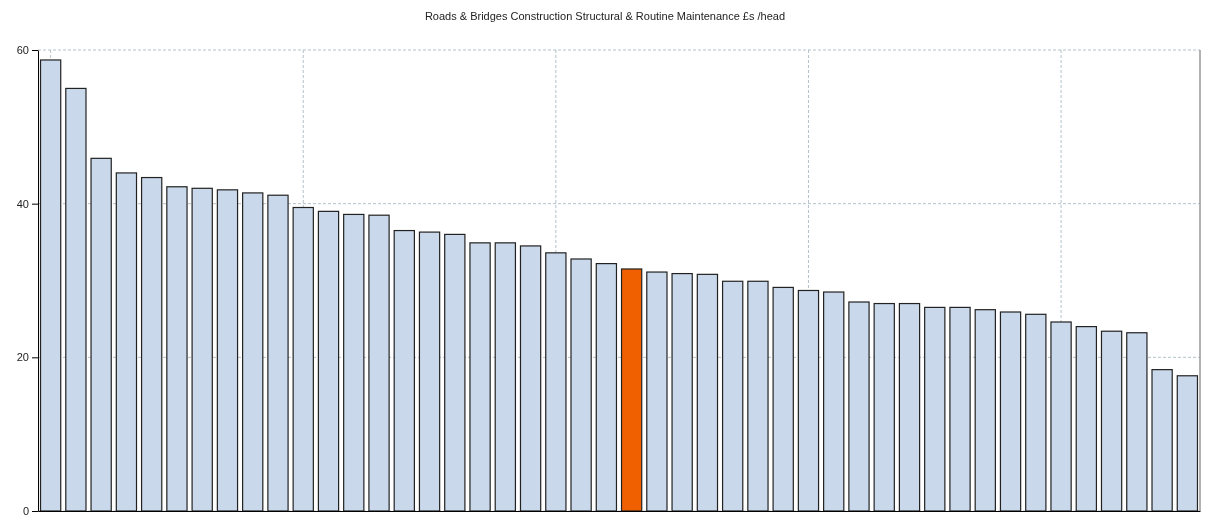  What do you see at coordinates (605, 16) in the screenshot?
I see `chart-title: Roads & Bridges Construction Structural & Routine Maintenance £s /head` at bounding box center [605, 16].